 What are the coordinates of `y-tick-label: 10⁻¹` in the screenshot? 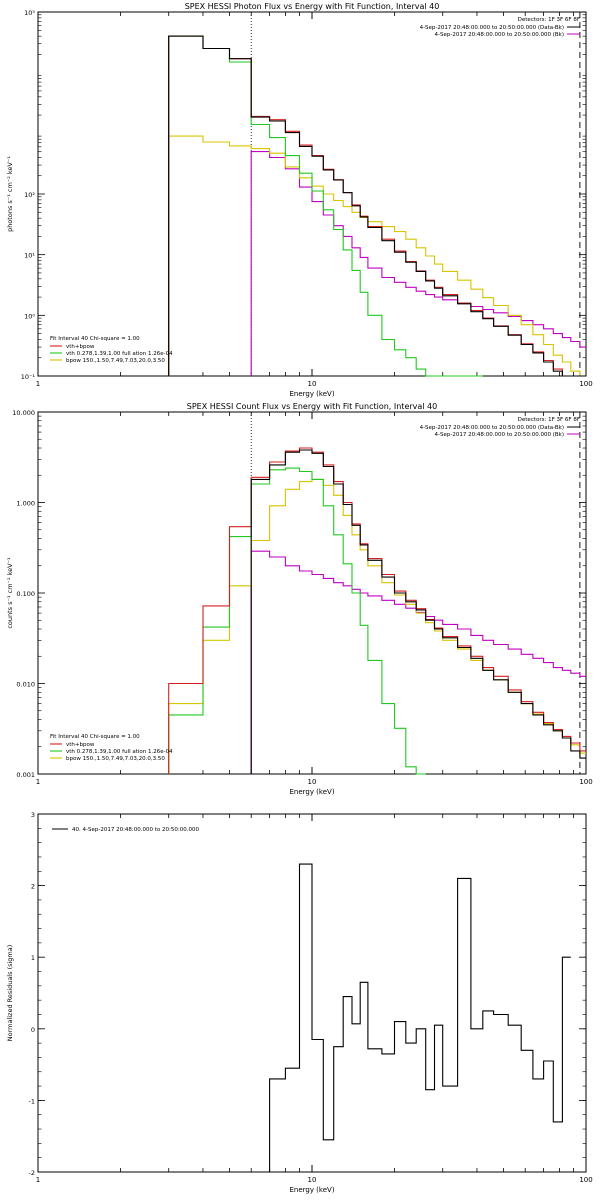 It's located at (28, 377).